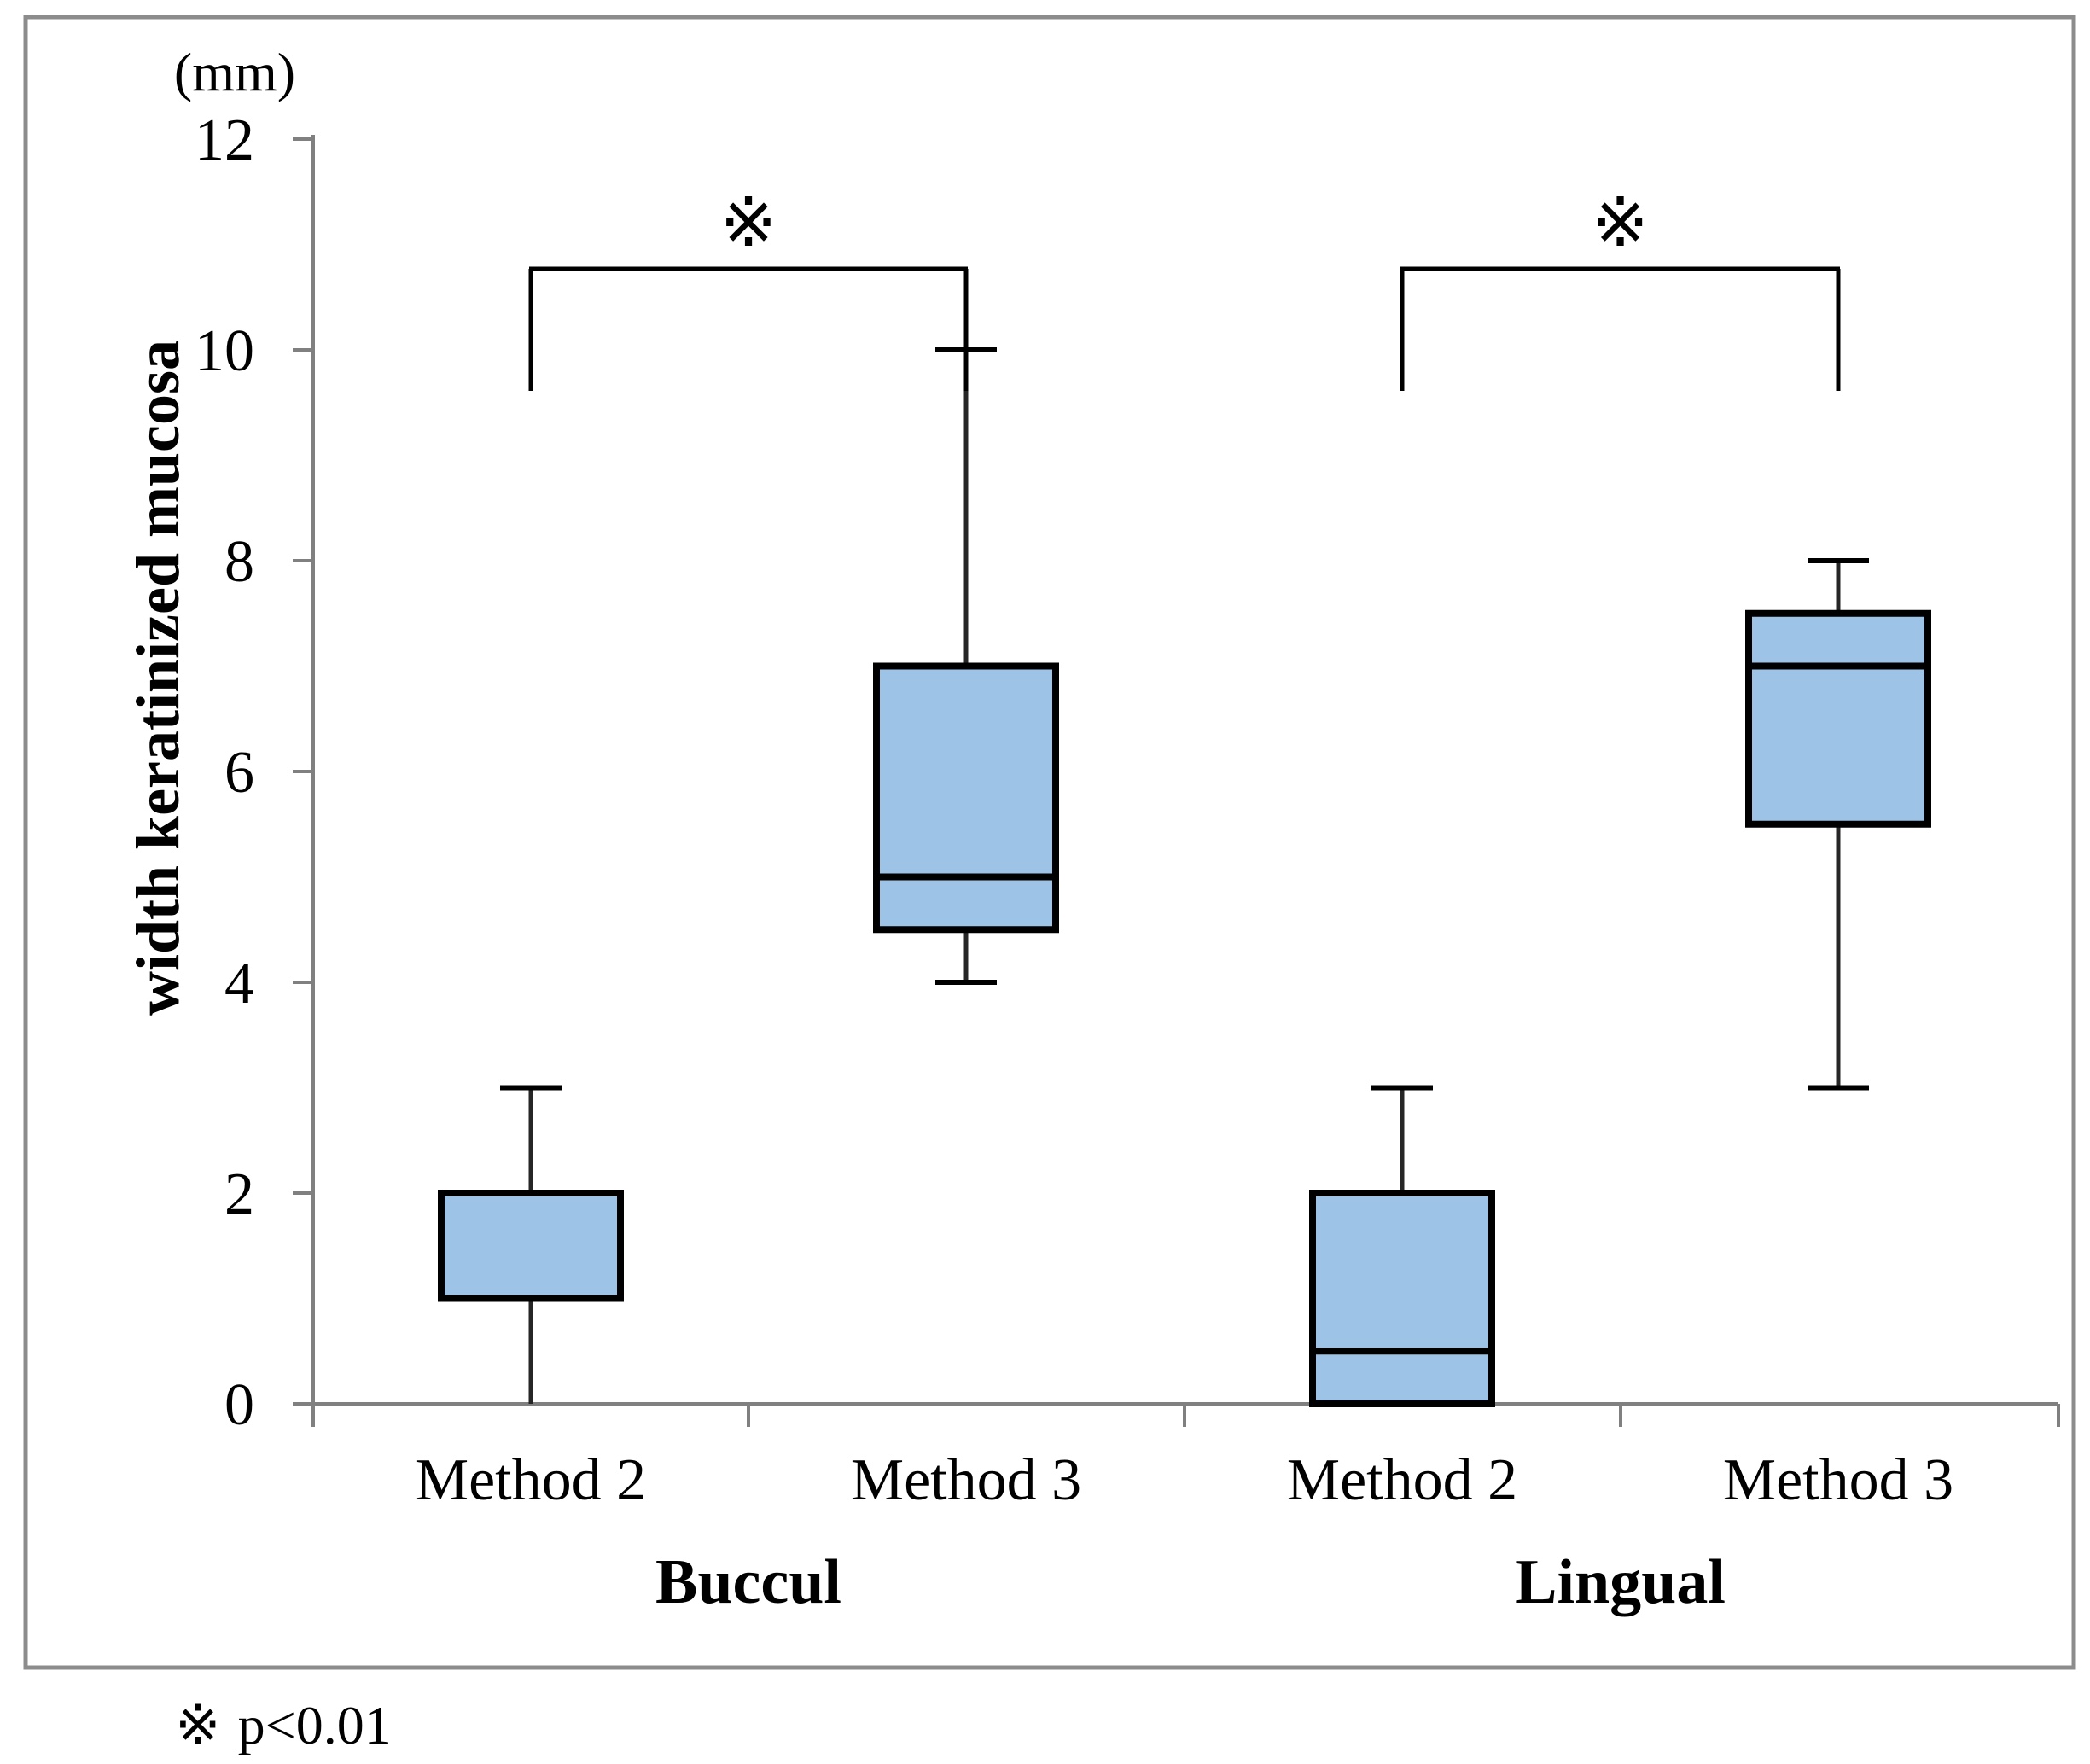 The width and height of the screenshot is (2090, 1764). Describe the element at coordinates (748, 1582) in the screenshot. I see `group-label: Buccul` at that location.